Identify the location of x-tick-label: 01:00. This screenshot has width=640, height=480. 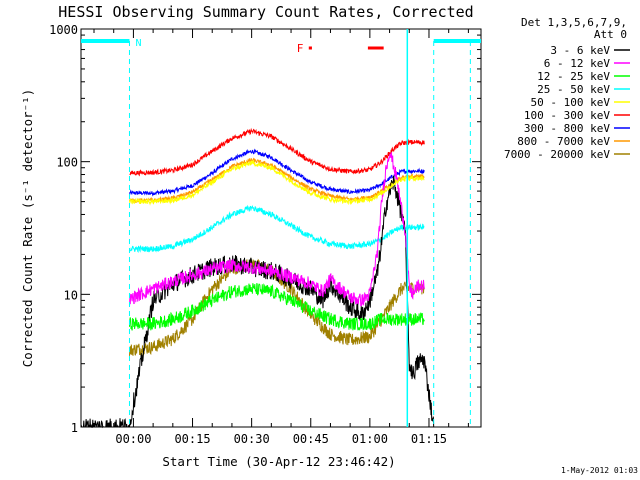
(370, 439).